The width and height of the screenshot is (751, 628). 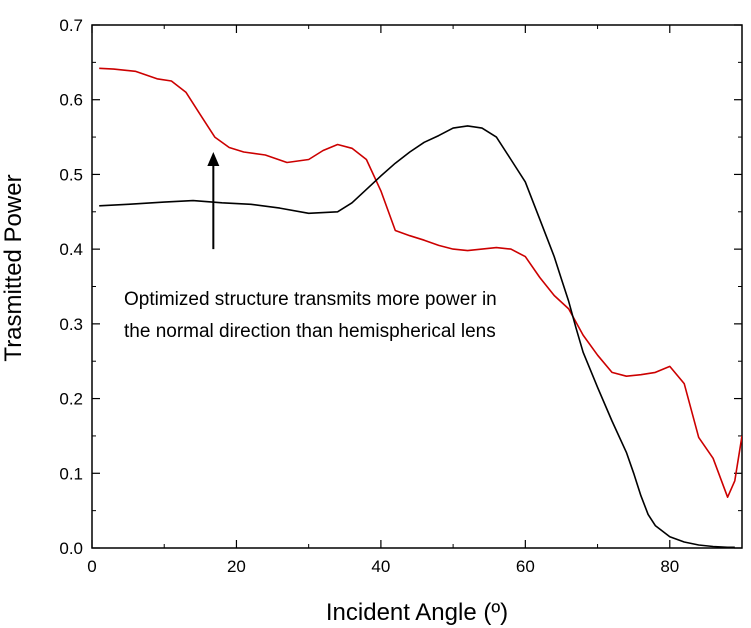 I want to click on x-tick-label: 80, so click(x=669, y=566).